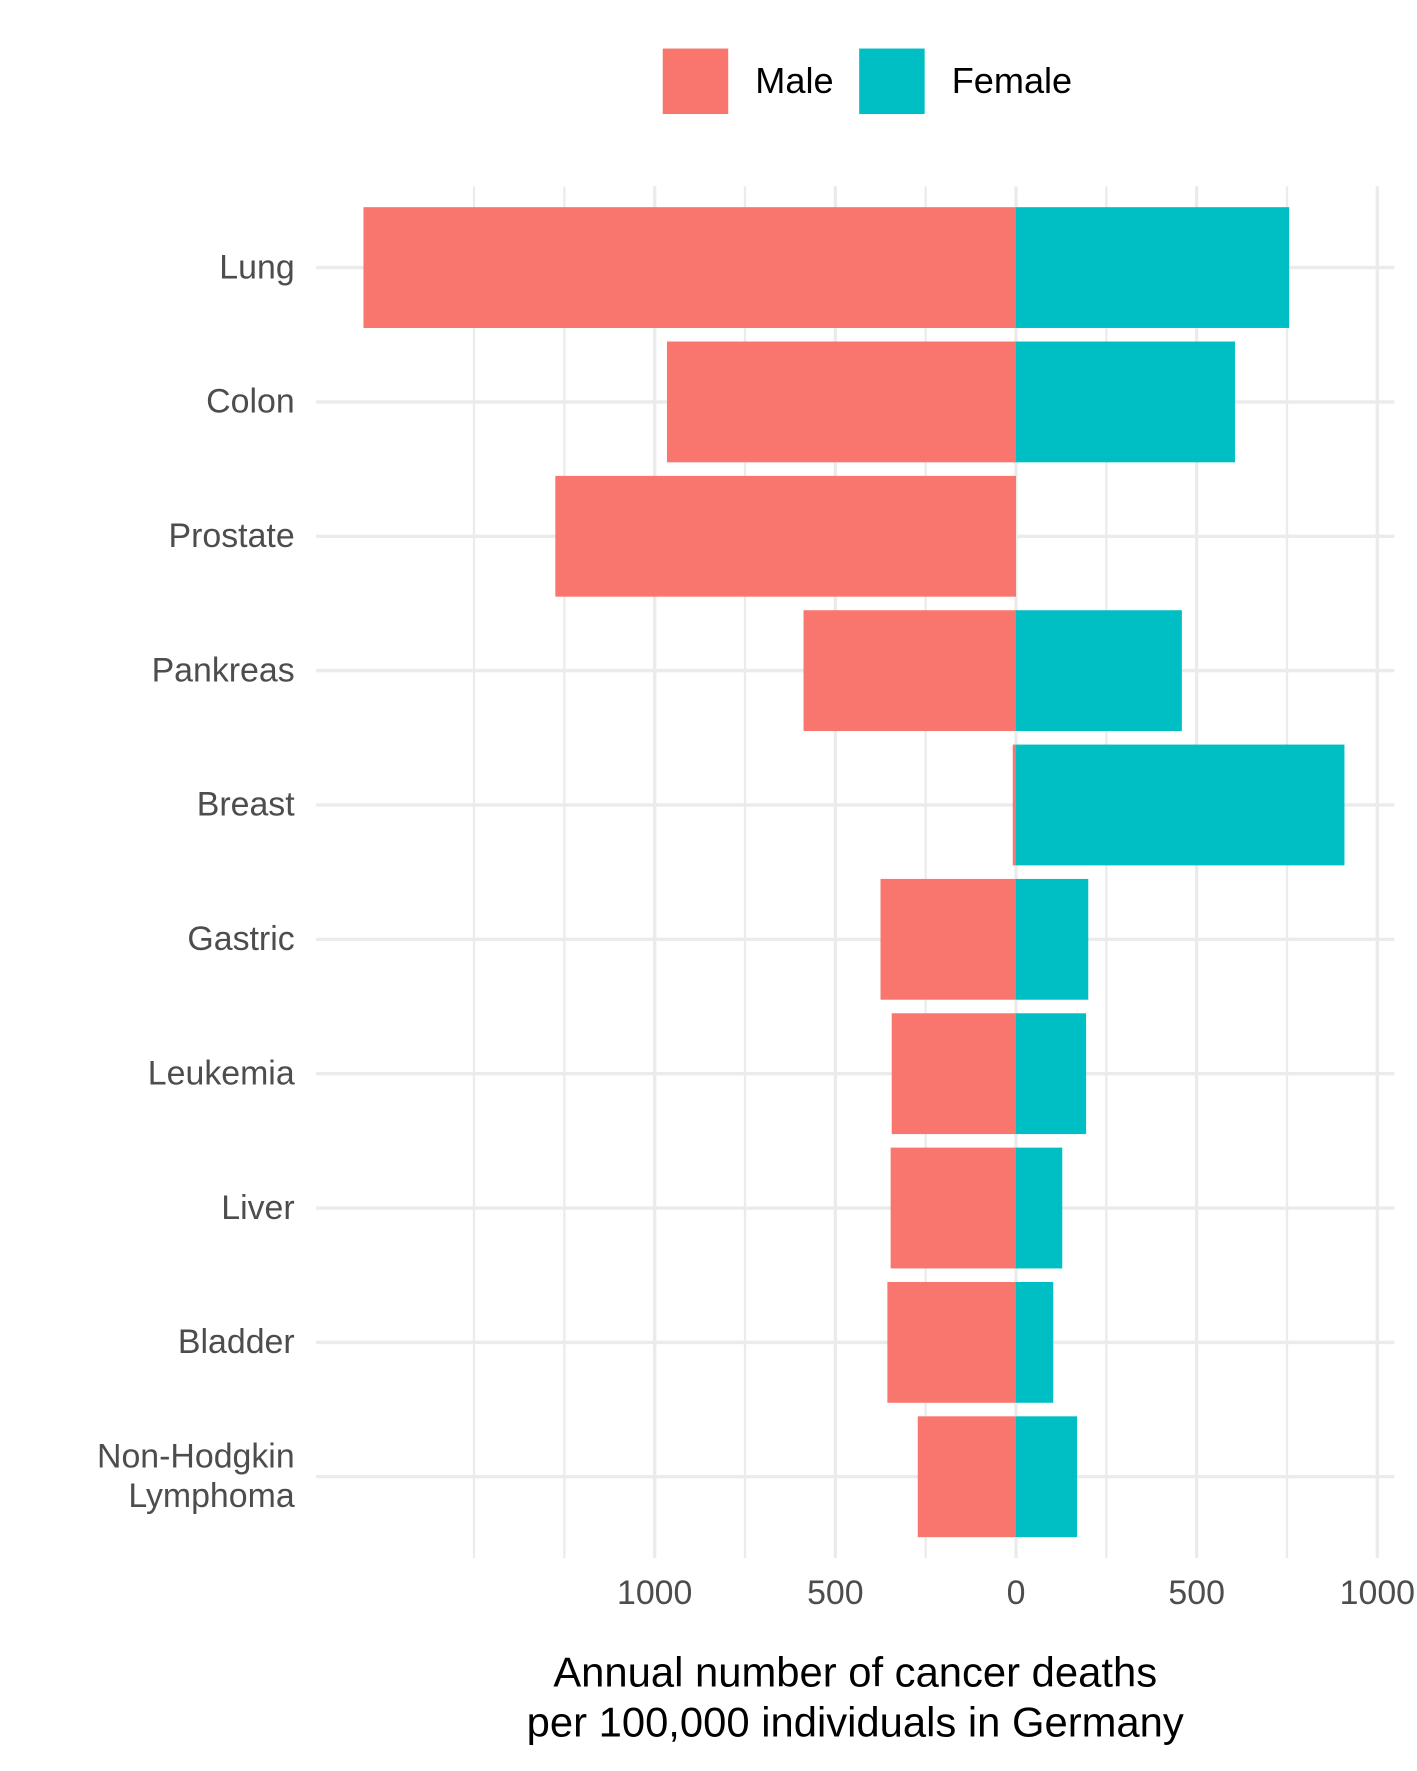  I want to click on y-tick-label: Non-Hodgkin Lymphoma, so click(195, 1477).